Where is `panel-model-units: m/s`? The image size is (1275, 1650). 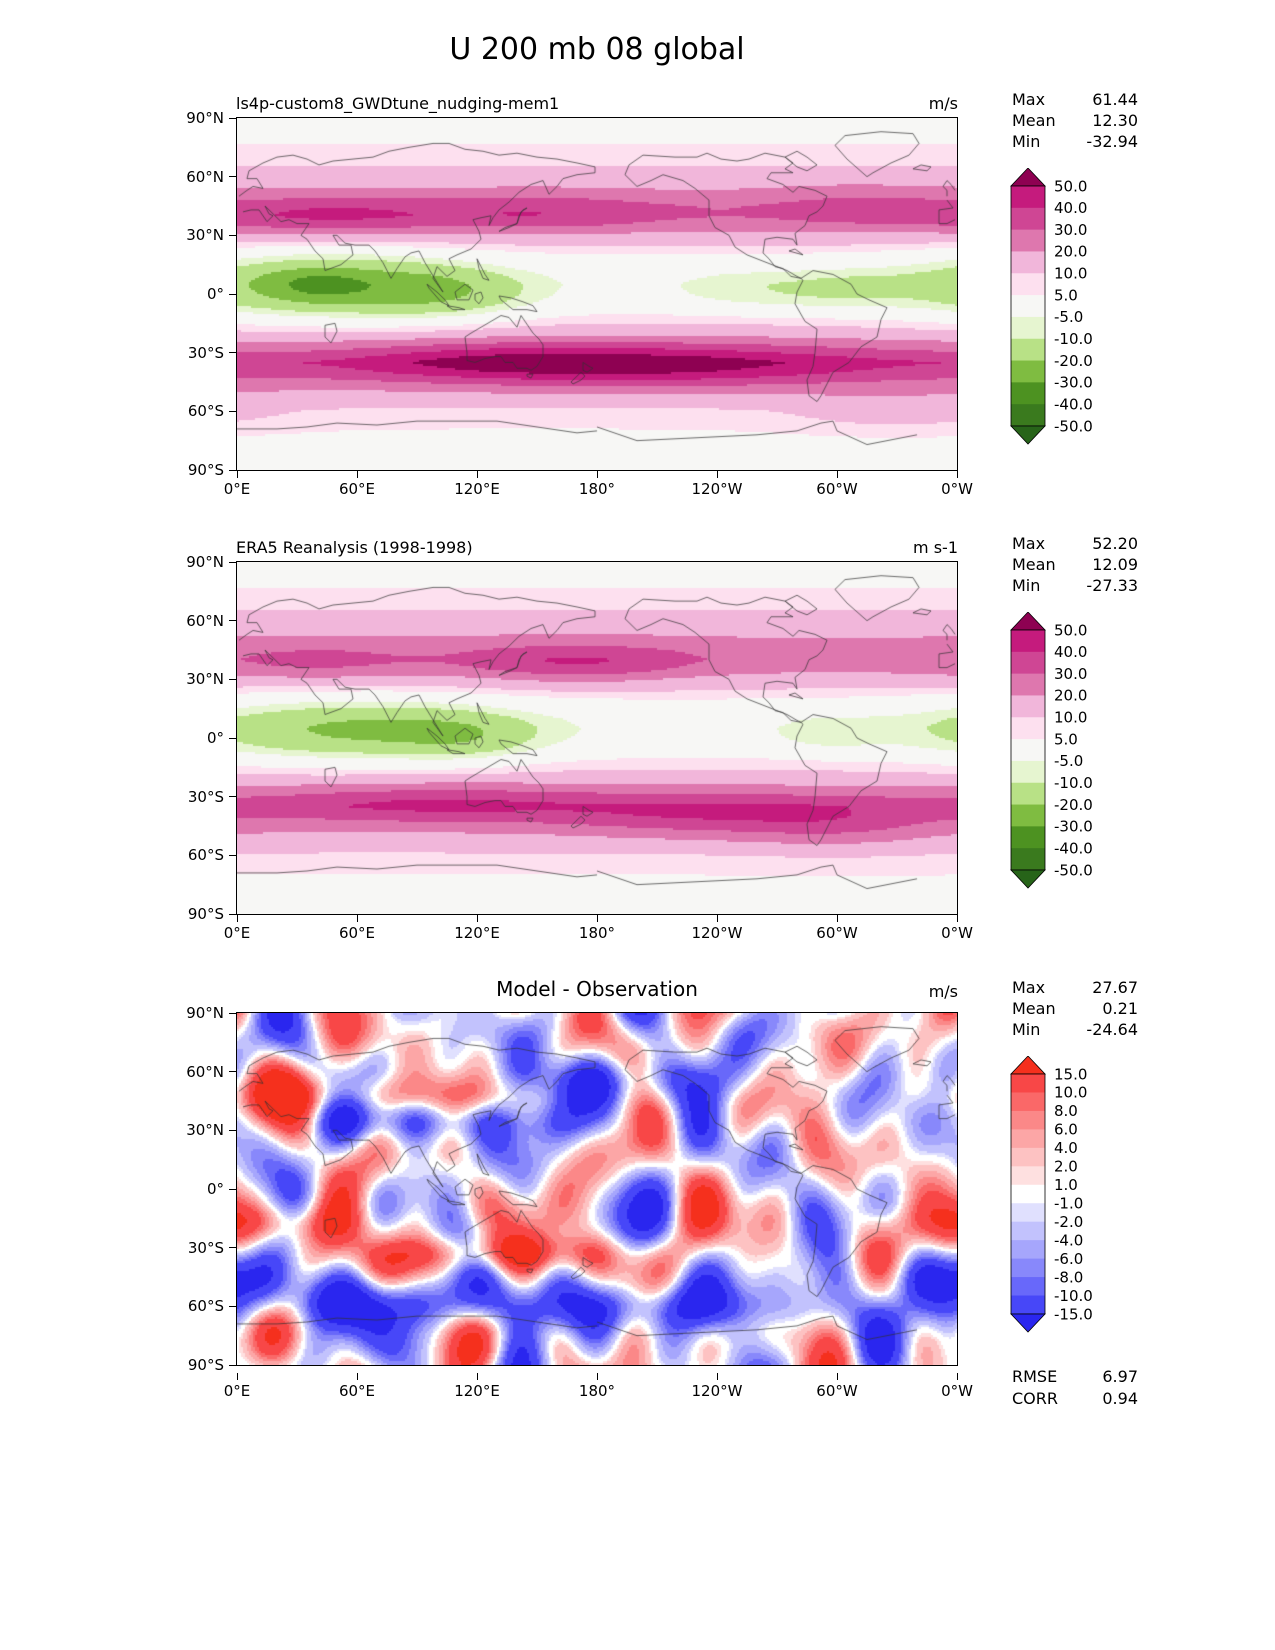
panel-model-units: m/s is located at coordinates (943, 103).